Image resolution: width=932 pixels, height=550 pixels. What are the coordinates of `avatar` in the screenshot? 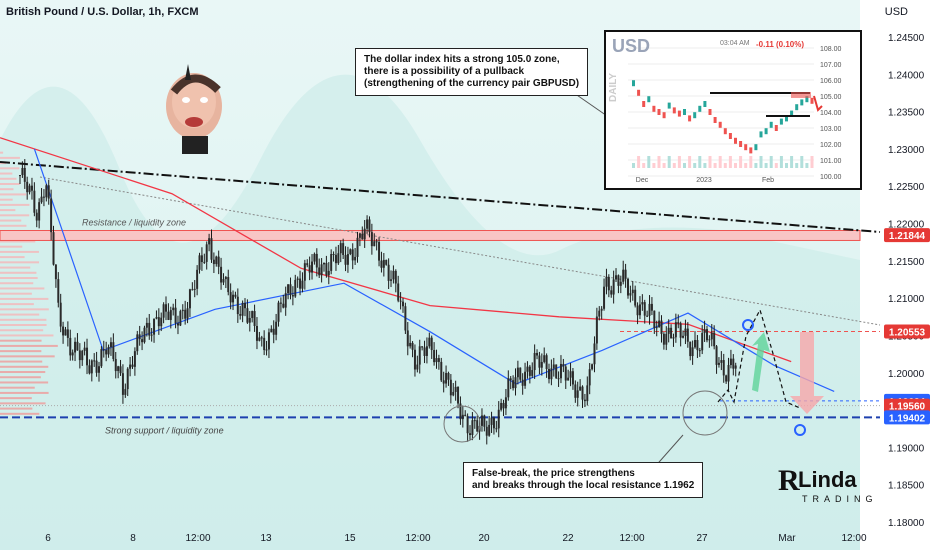 It's located at (196, 112).